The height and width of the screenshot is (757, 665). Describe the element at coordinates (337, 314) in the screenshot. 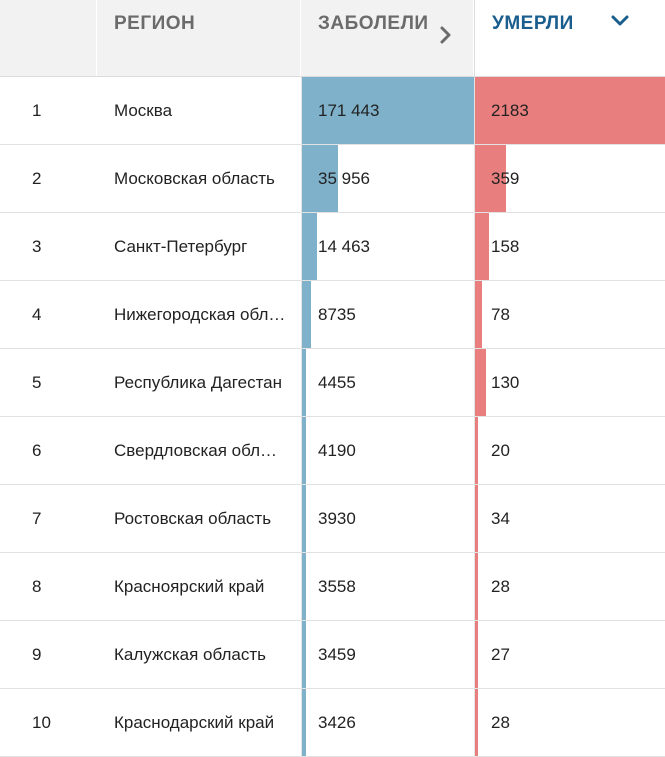

I see `cases-value: 8735` at that location.